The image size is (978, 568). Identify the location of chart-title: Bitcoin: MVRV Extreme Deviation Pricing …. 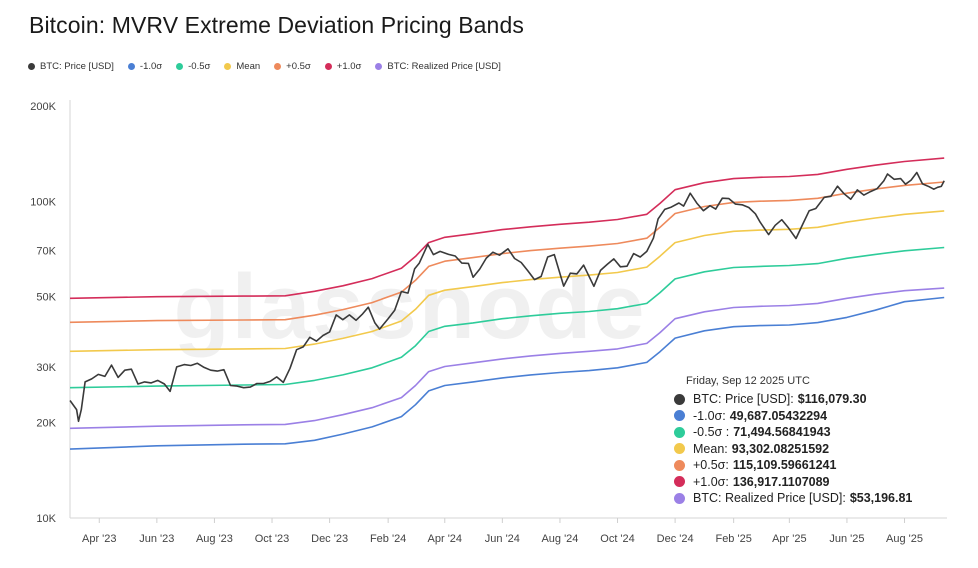
(276, 25).